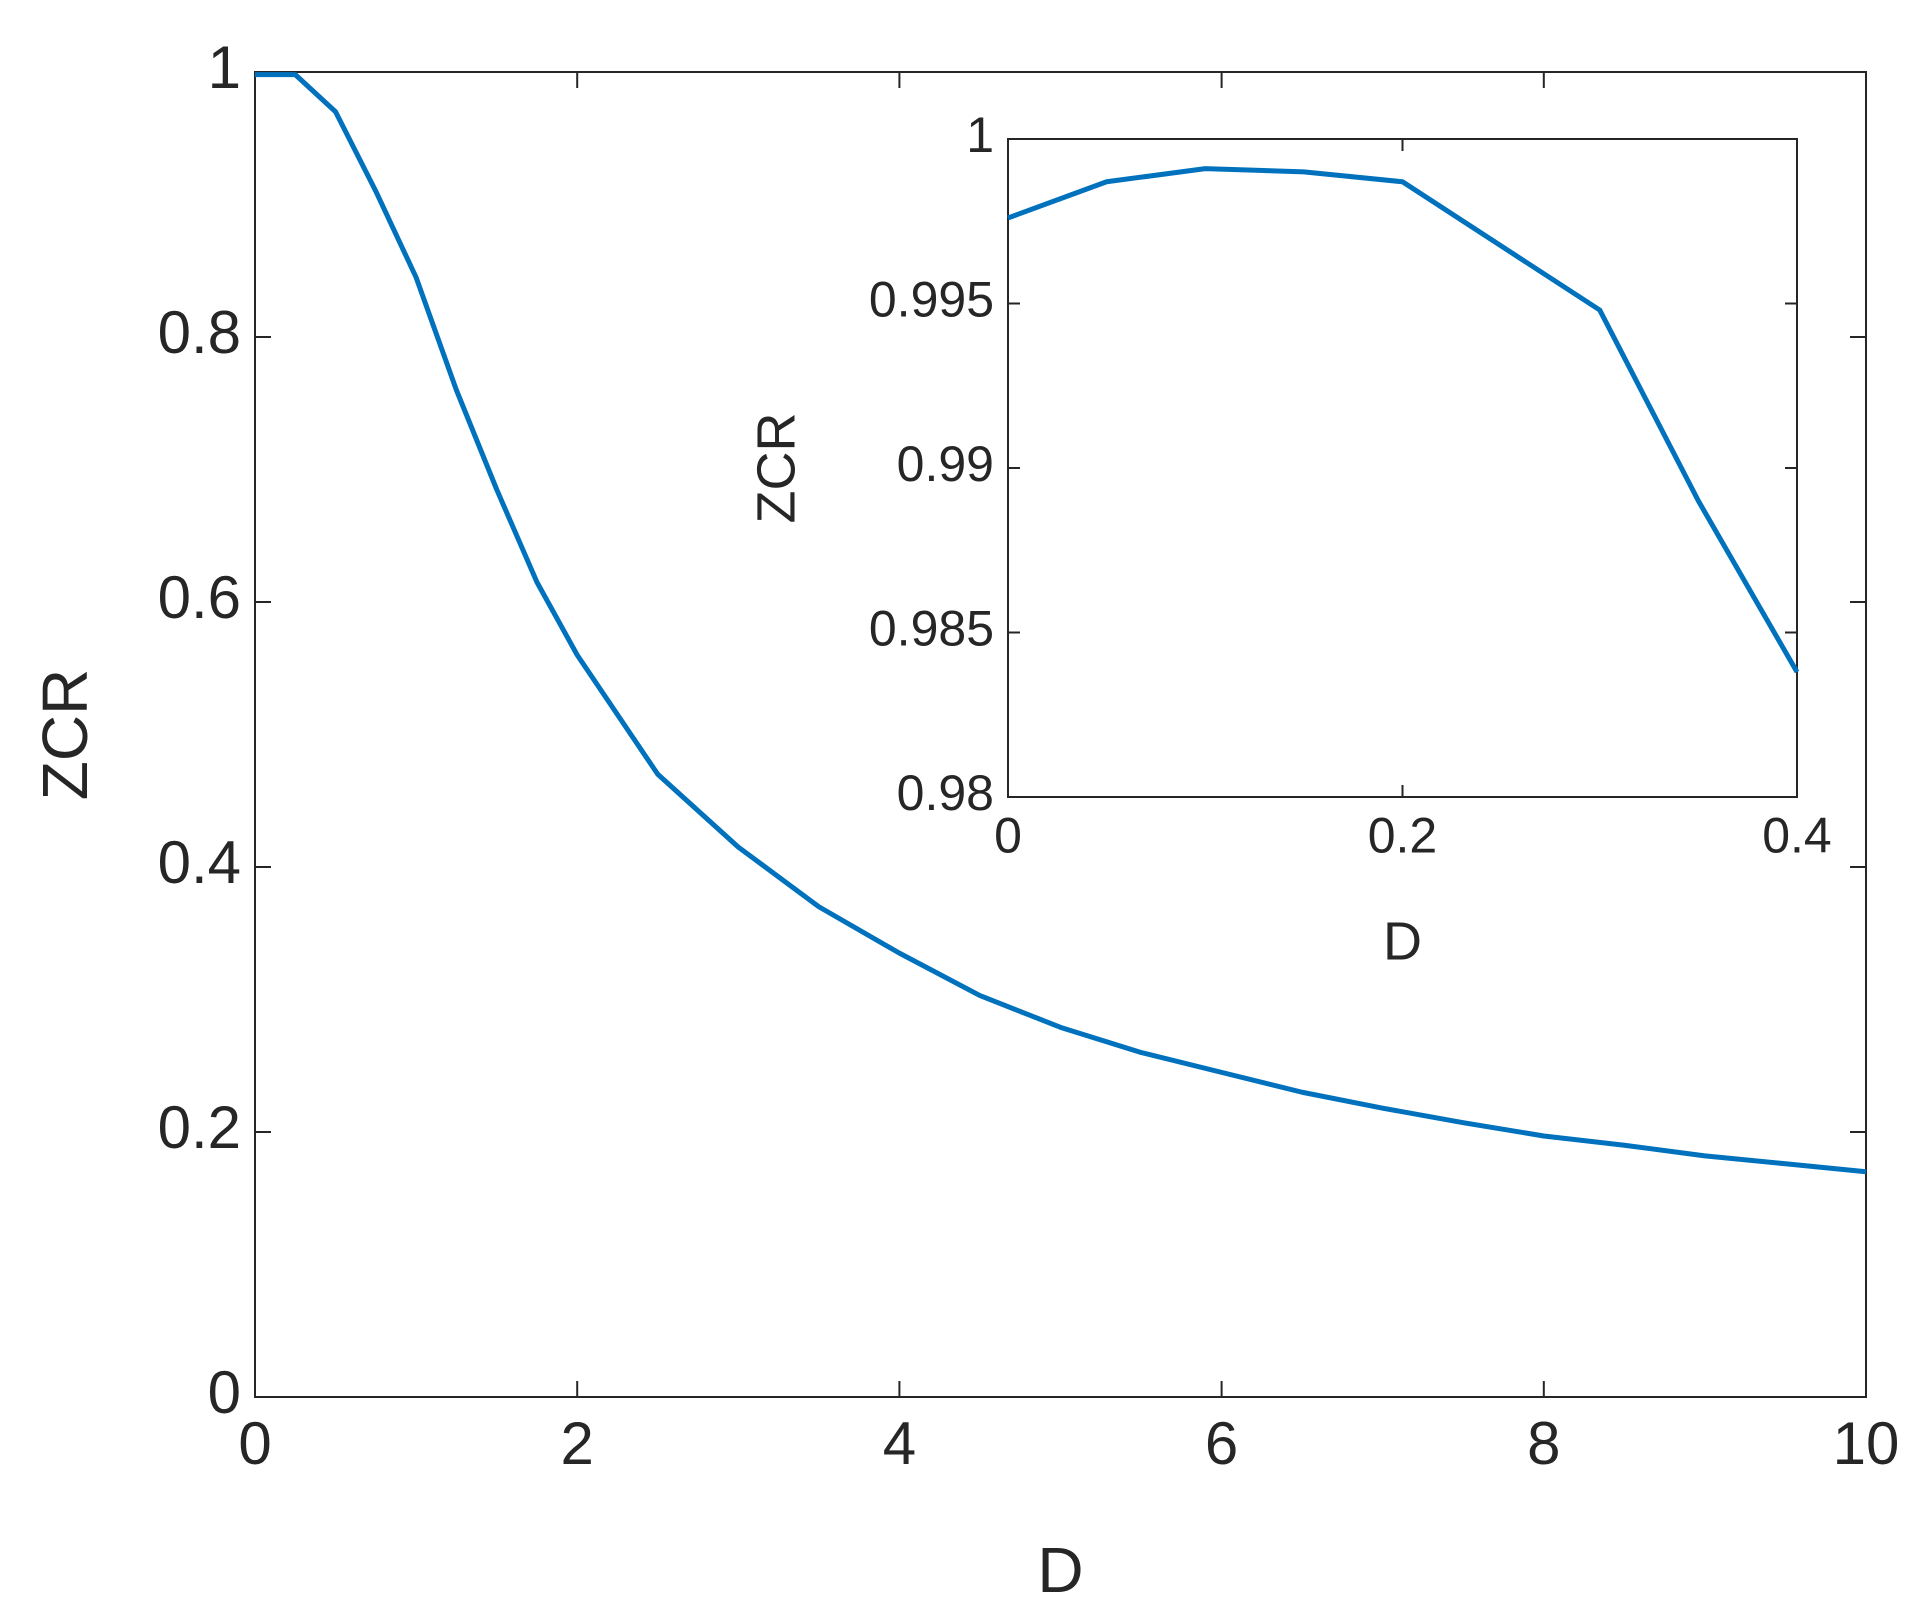 The width and height of the screenshot is (1925, 1607). What do you see at coordinates (1403, 420) in the screenshot?
I see `data-line` at bounding box center [1403, 420].